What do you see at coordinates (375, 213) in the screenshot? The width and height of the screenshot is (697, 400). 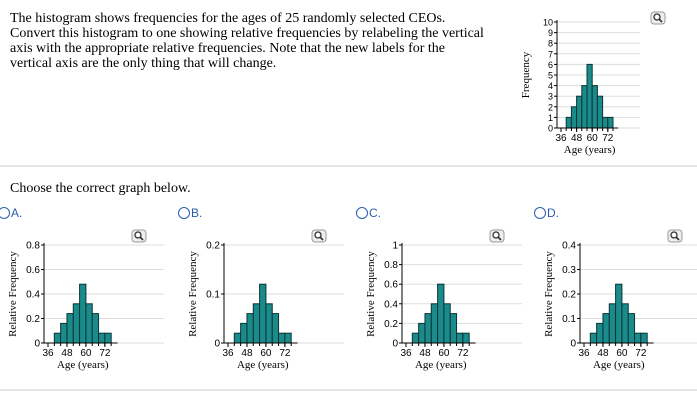 I see `option-label: C.` at bounding box center [375, 213].